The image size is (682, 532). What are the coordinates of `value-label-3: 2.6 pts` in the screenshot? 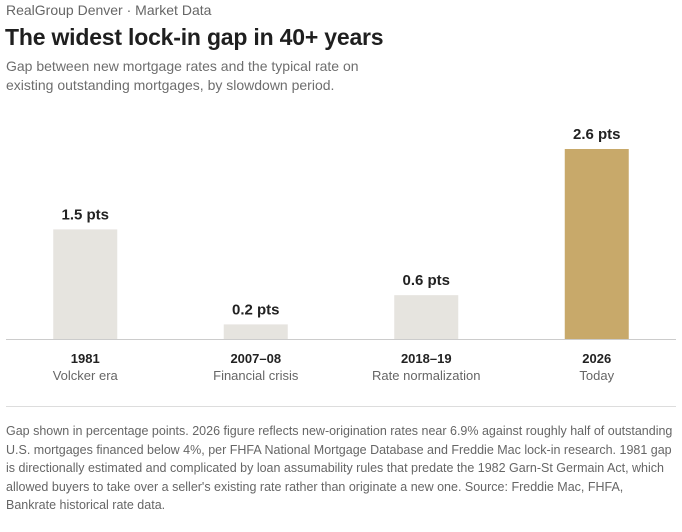 It's located at (597, 134).